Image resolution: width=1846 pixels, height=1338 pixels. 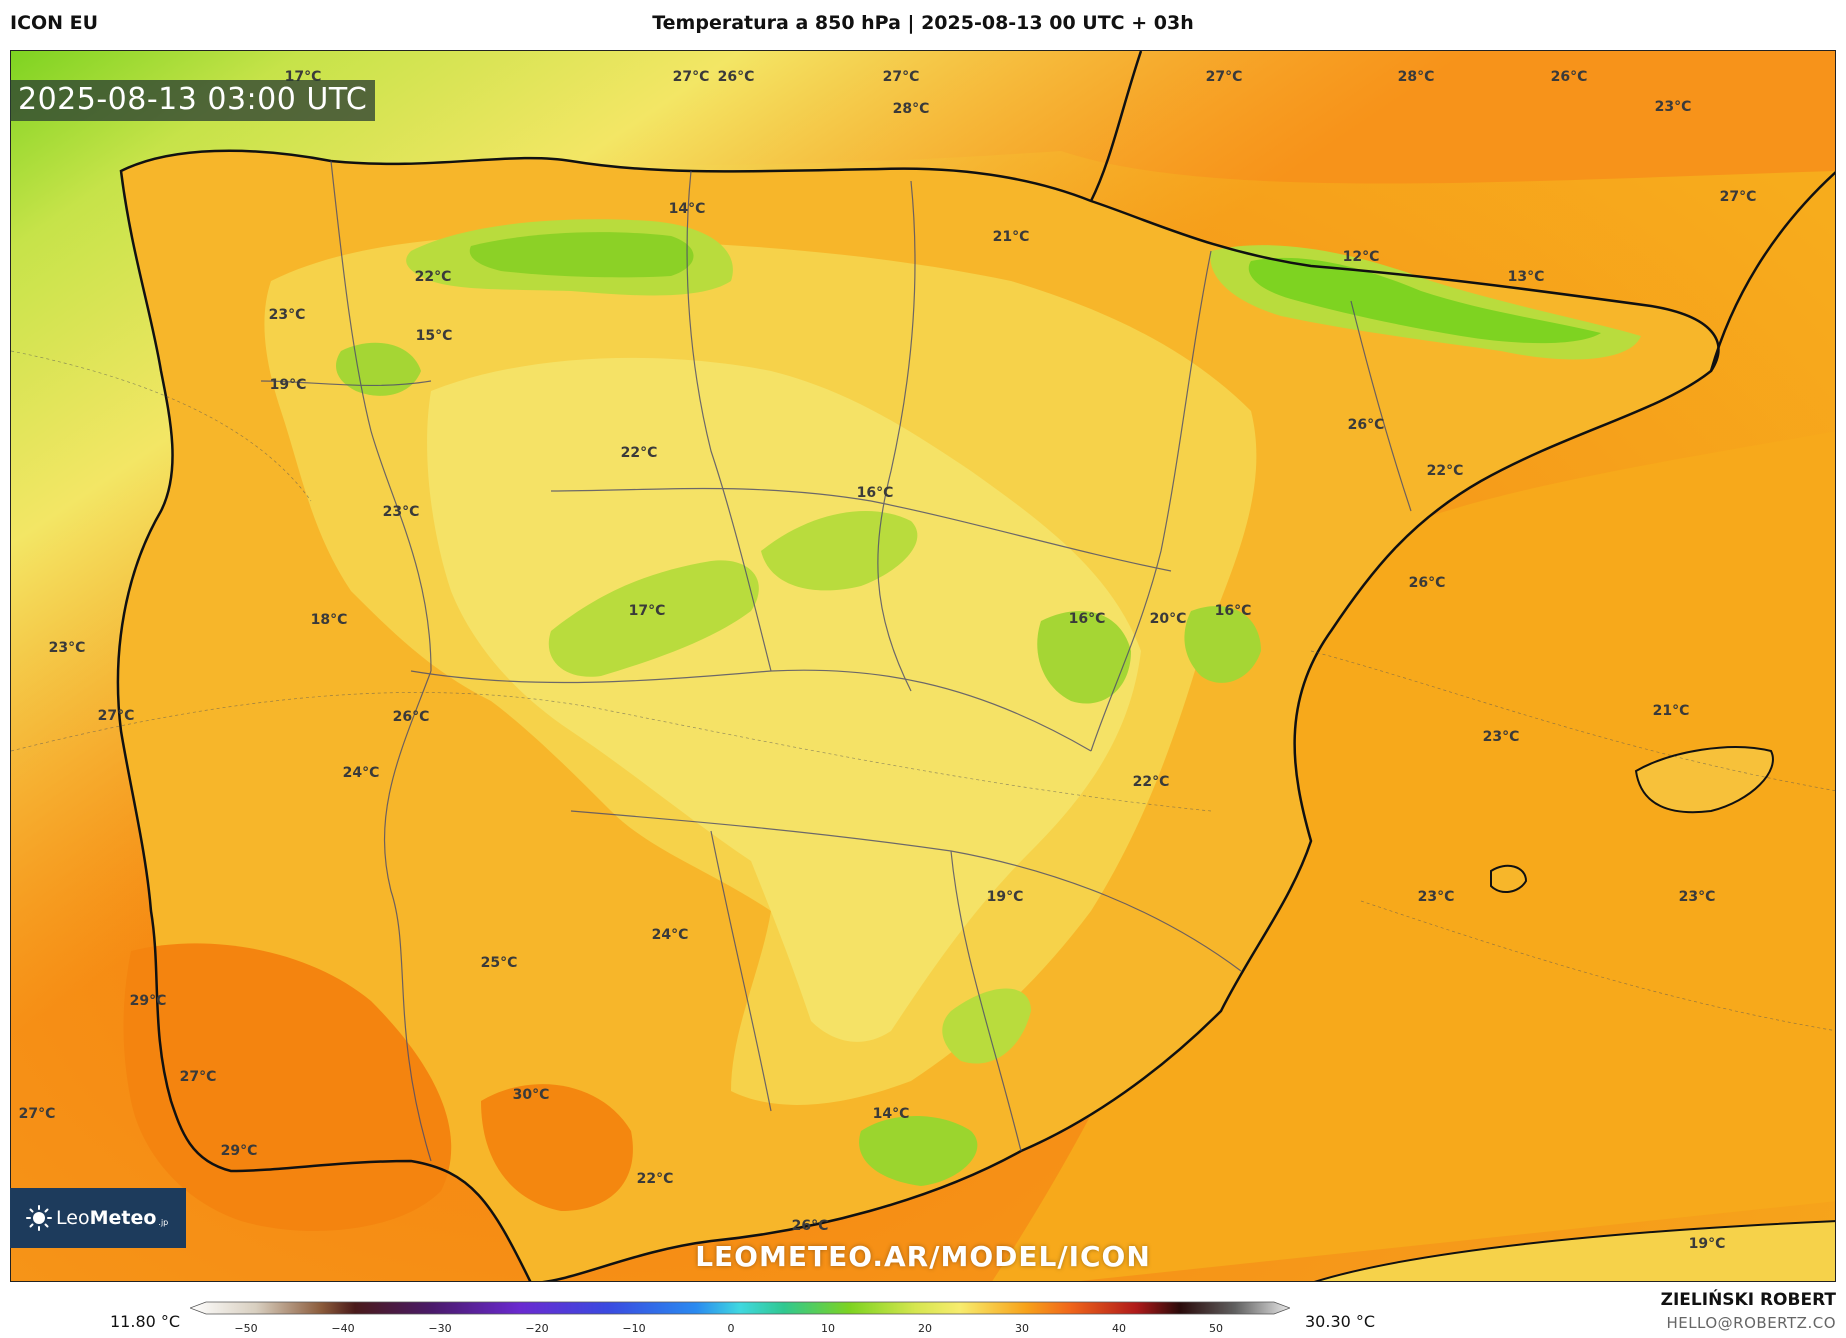 I want to click on logo-prefix: Leo, so click(x=73, y=1218).